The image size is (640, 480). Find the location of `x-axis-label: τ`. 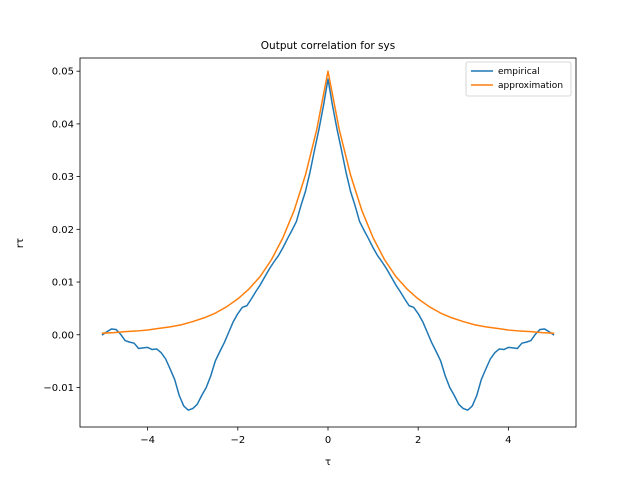

x-axis-label: τ is located at coordinates (328, 462).